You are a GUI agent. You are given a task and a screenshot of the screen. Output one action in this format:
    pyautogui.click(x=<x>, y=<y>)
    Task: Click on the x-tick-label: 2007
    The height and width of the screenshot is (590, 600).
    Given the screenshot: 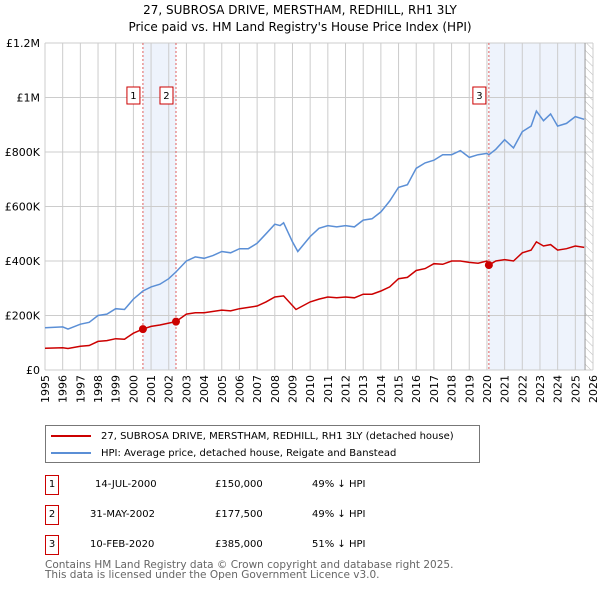 What is the action you would take?
    pyautogui.click(x=257, y=389)
    